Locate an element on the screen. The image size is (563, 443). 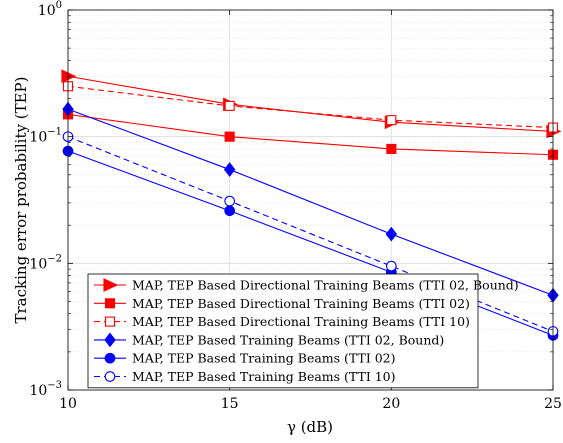
legend-item: MAP, TEP Based Training Beams (TTI 02) is located at coordinates (245, 358).